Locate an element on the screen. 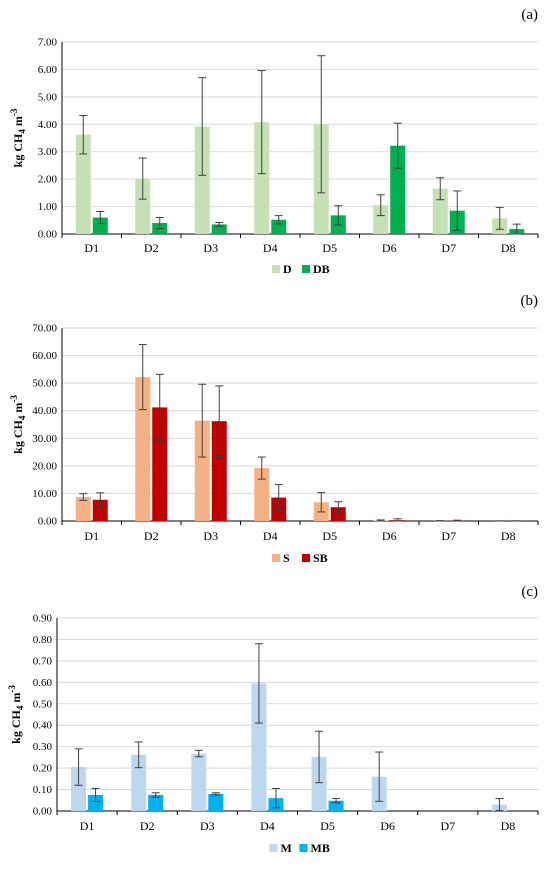 The image size is (550, 872). y-tick-label: 40.00 is located at coordinates (44, 411).